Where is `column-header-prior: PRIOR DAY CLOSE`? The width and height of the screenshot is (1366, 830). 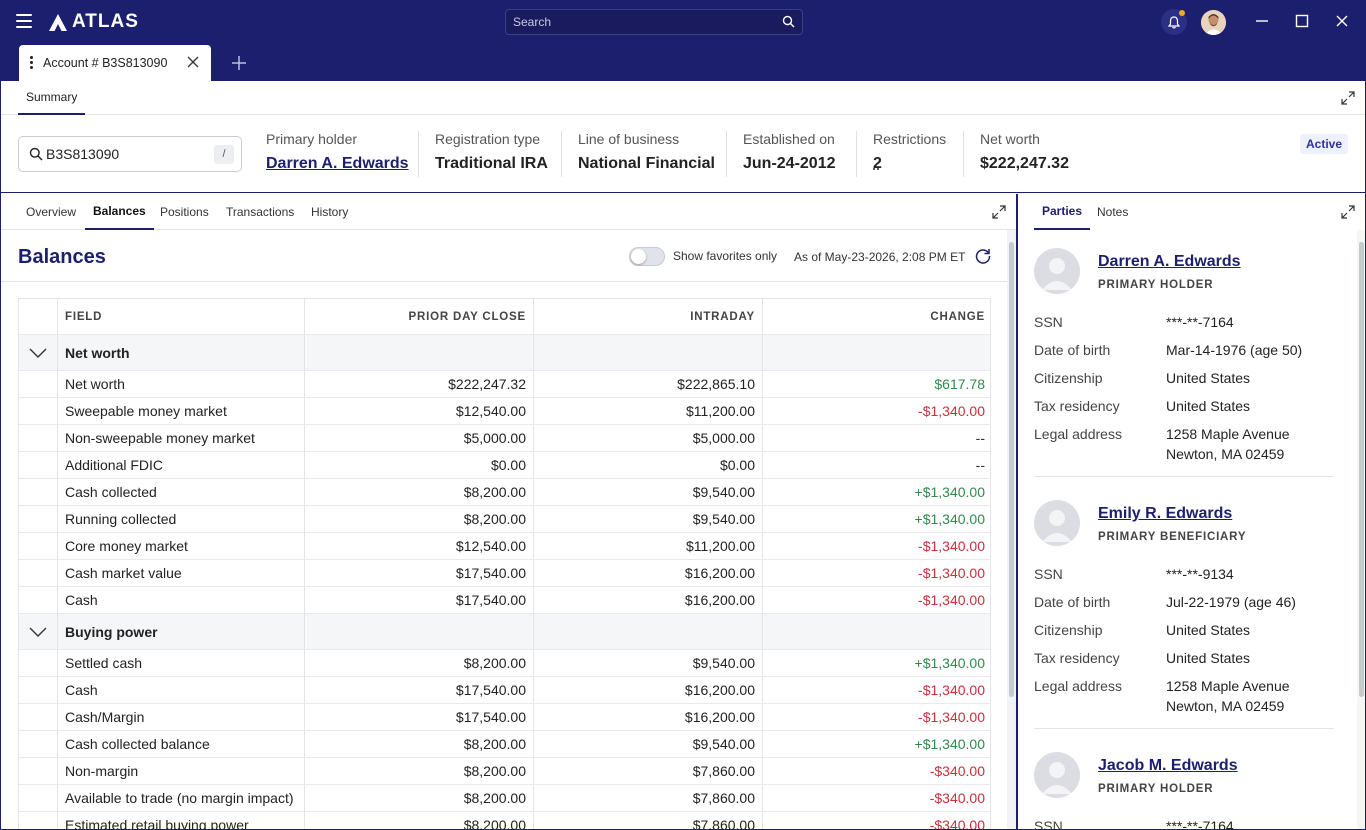 column-header-prior: PRIOR DAY CLOSE is located at coordinates (419, 316).